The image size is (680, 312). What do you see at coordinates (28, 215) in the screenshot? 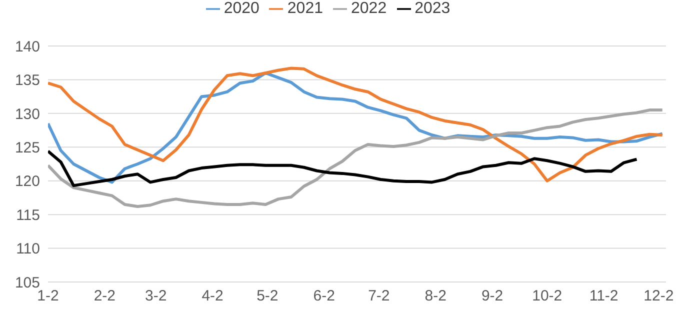
I see `y-tick-label: 115` at bounding box center [28, 215].